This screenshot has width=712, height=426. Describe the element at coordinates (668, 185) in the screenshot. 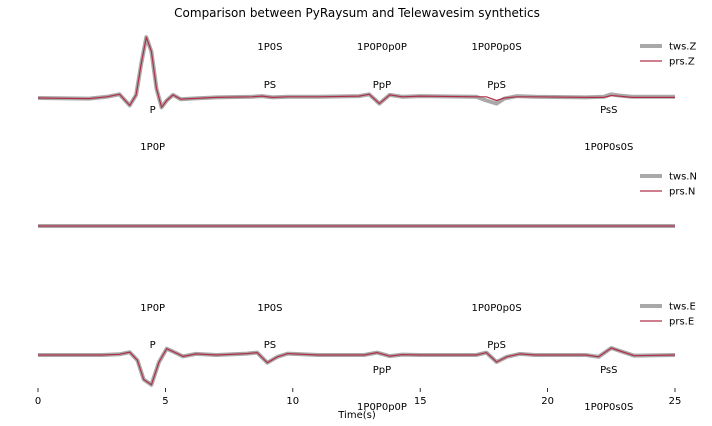

I see `legend: tws.N prs.N` at that location.